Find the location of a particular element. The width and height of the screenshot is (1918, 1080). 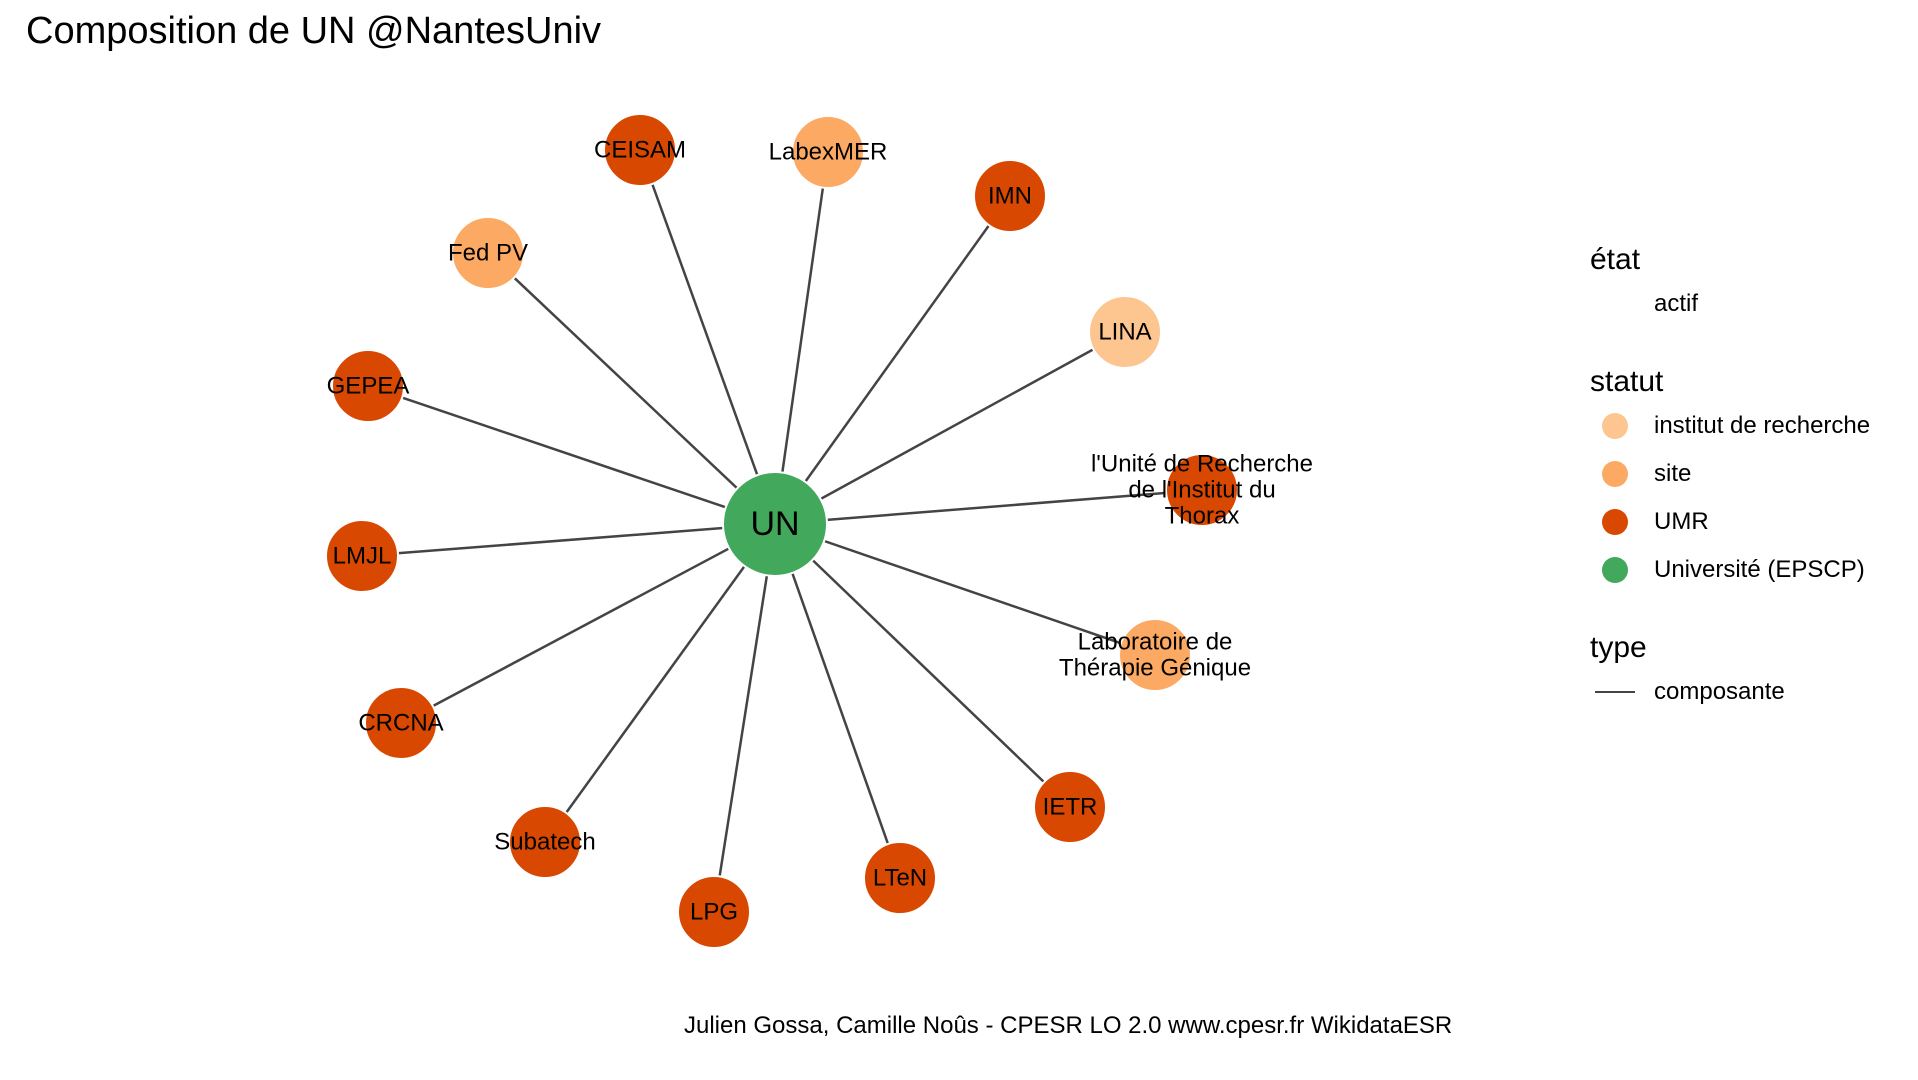

legend-group-etat: état actif is located at coordinates (1750, 284).